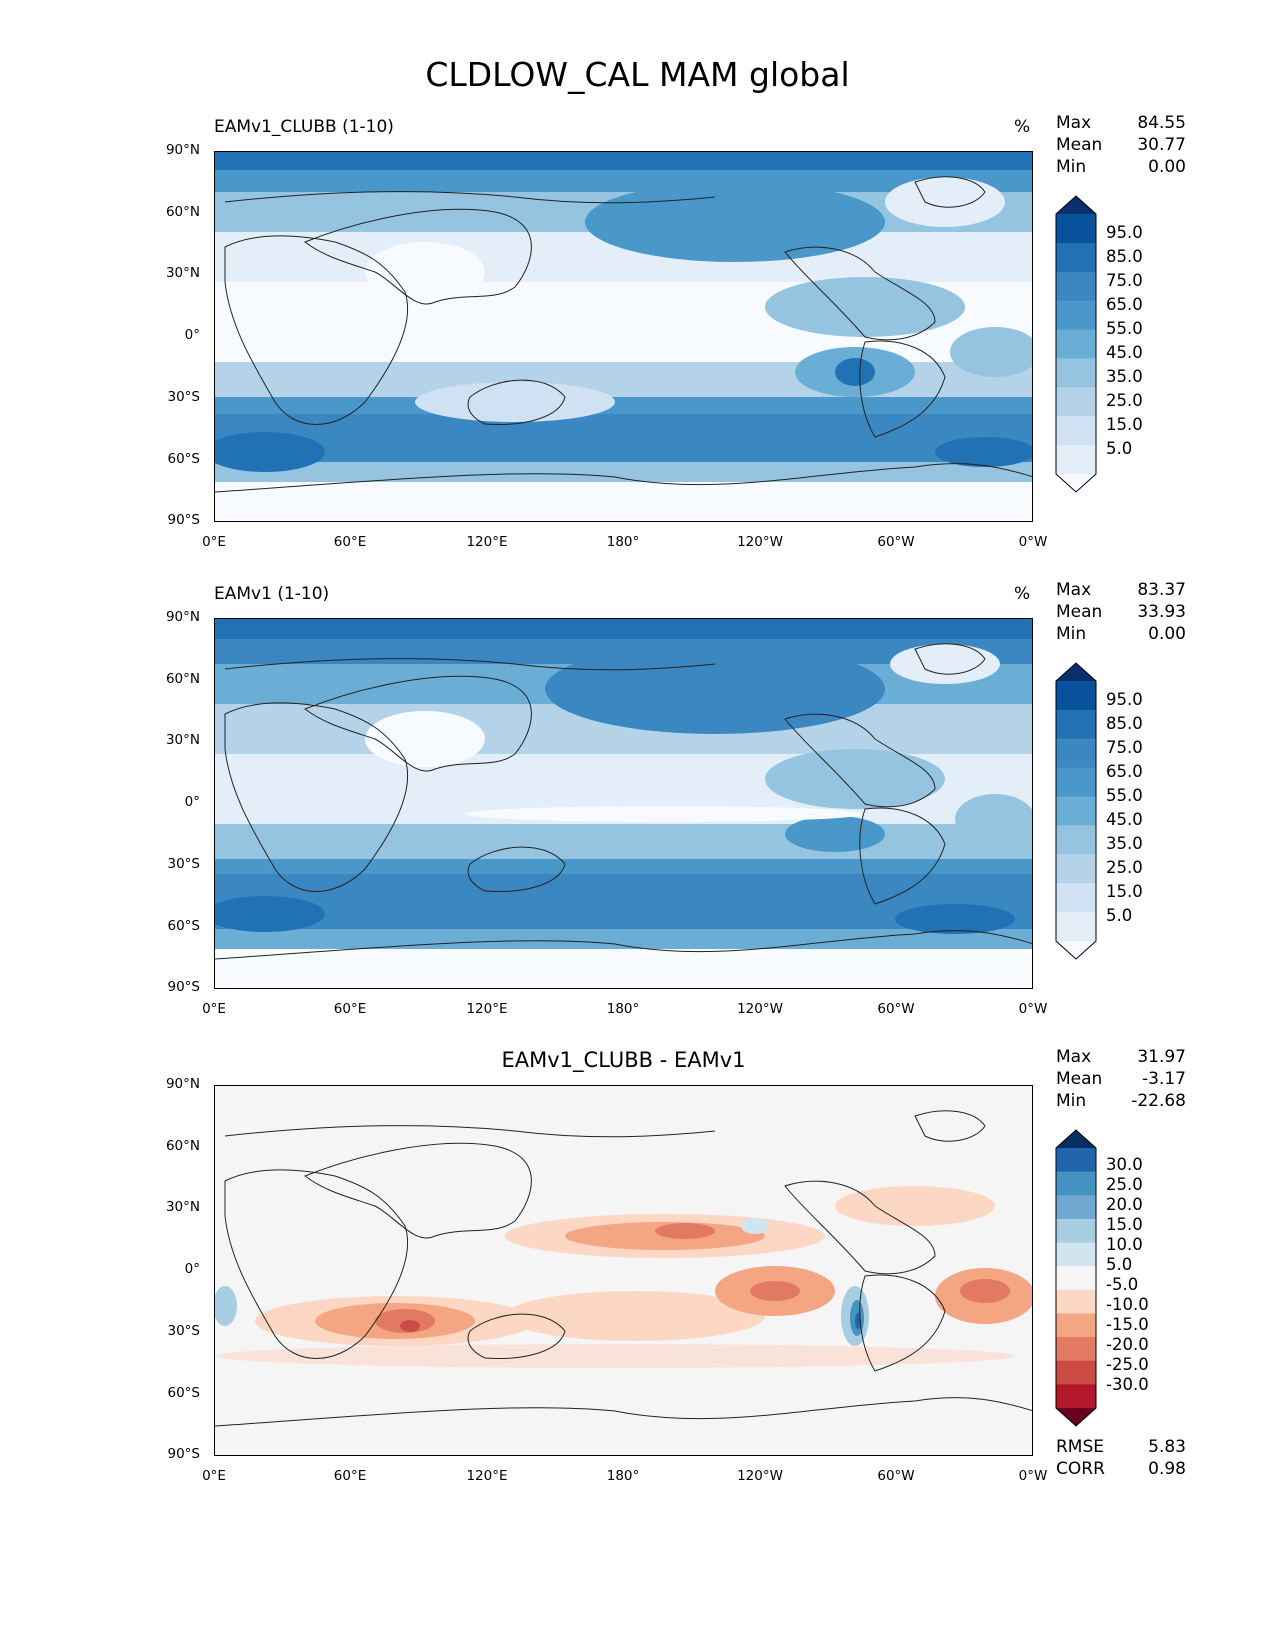 The width and height of the screenshot is (1275, 1650). What do you see at coordinates (1124, 376) in the screenshot?
I see `colorbar-label: 35.0` at bounding box center [1124, 376].